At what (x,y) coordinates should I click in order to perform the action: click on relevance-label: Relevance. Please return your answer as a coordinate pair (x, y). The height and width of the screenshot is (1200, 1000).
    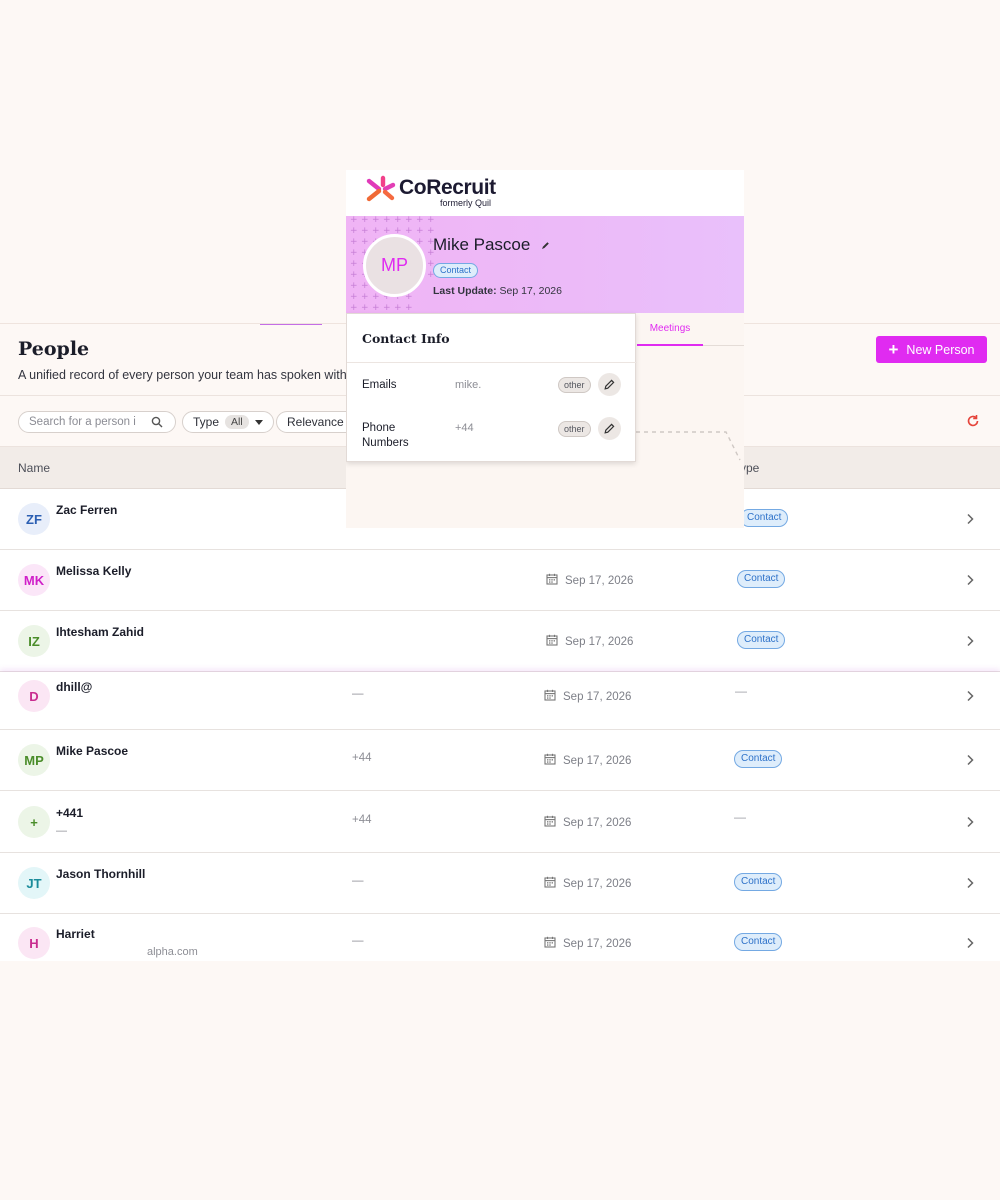
    Looking at the image, I should click on (315, 422).